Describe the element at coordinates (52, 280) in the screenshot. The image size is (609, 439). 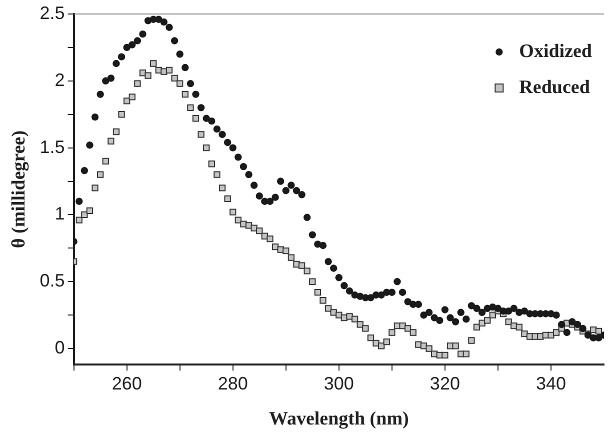
I see `y-tick-label: 0.5` at that location.